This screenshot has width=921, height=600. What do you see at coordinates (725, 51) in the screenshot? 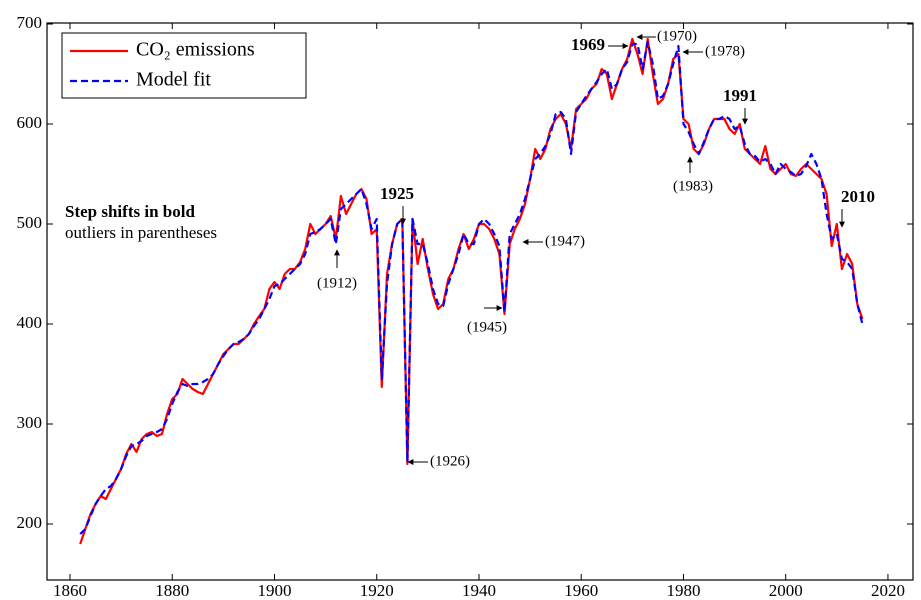
I see `annotation: (1978)` at bounding box center [725, 51].